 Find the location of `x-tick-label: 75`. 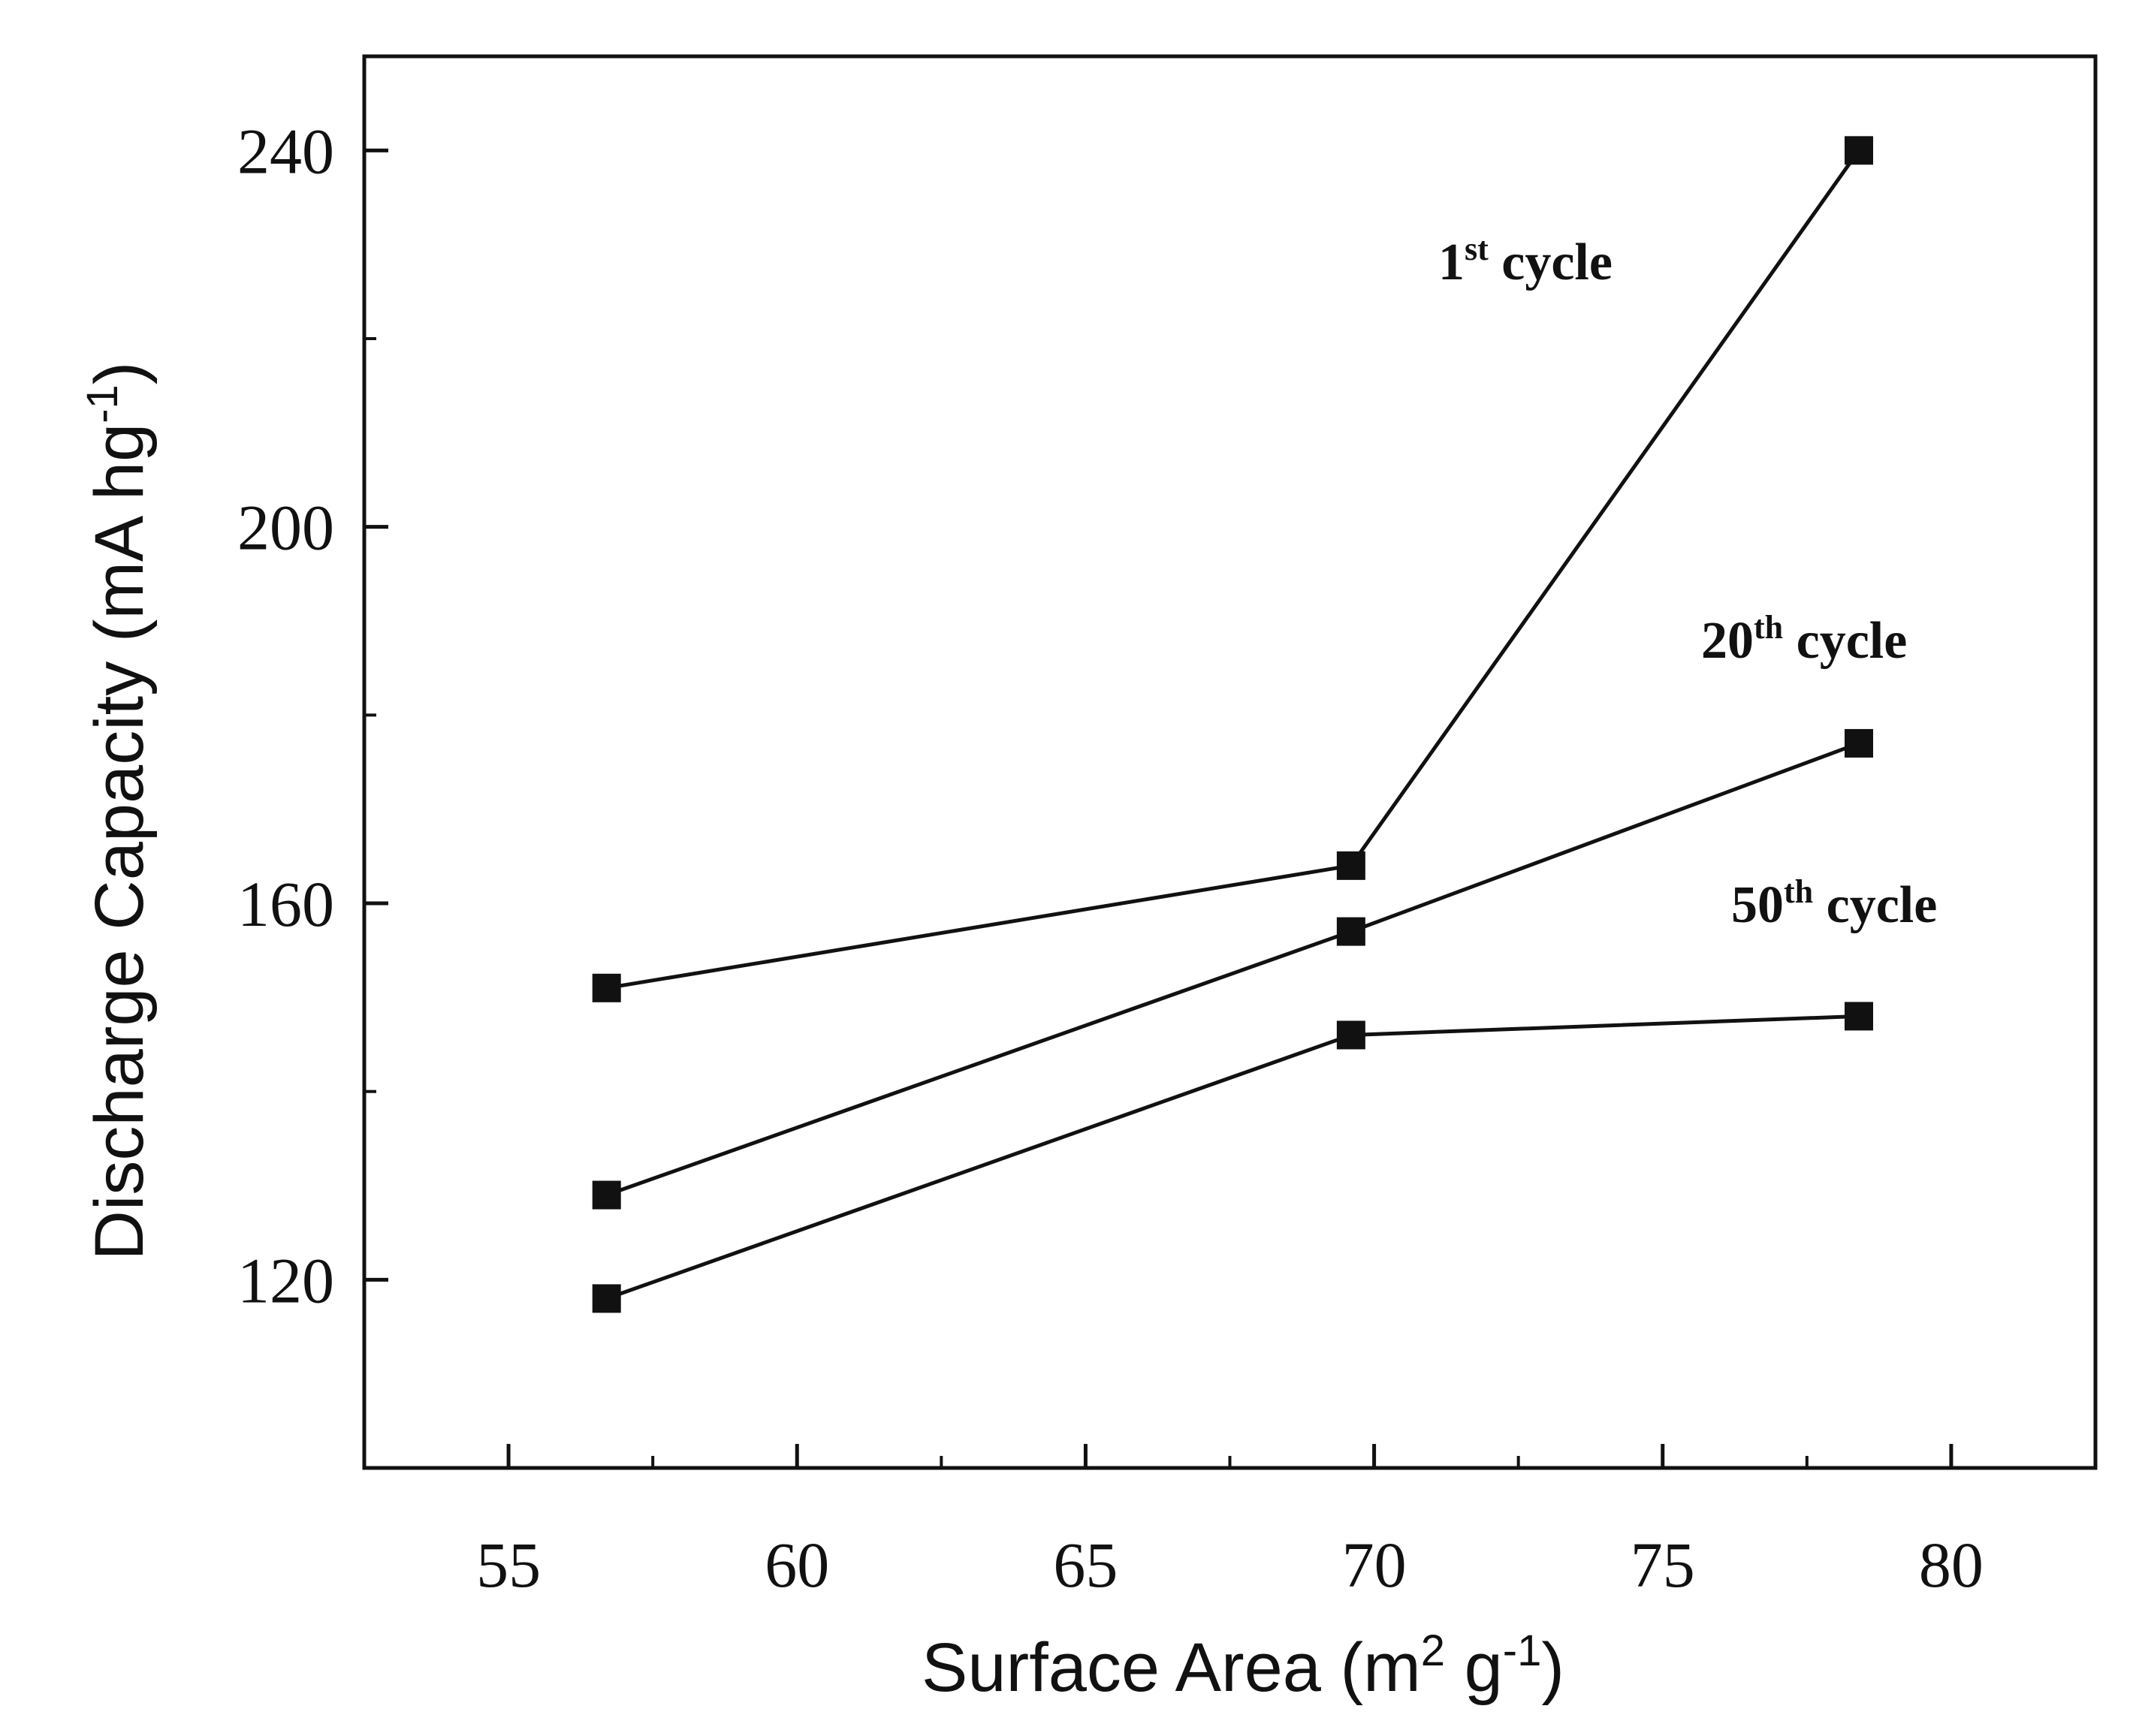

x-tick-label: 75 is located at coordinates (1663, 1565).